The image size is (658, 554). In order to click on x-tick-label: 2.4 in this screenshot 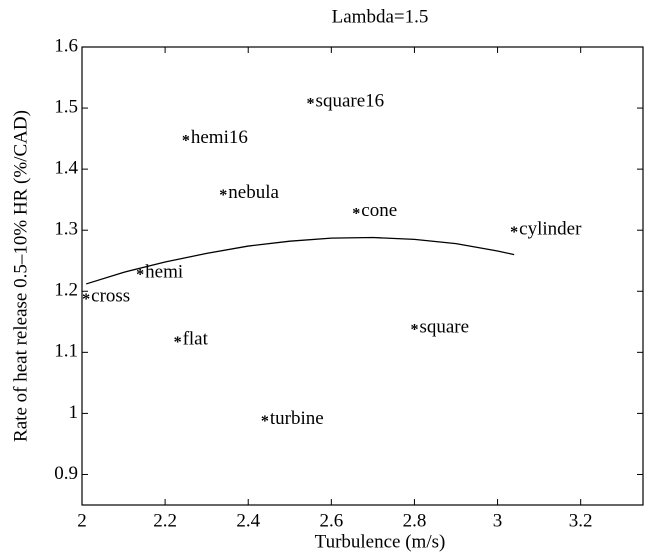, I will do `click(248, 520)`.